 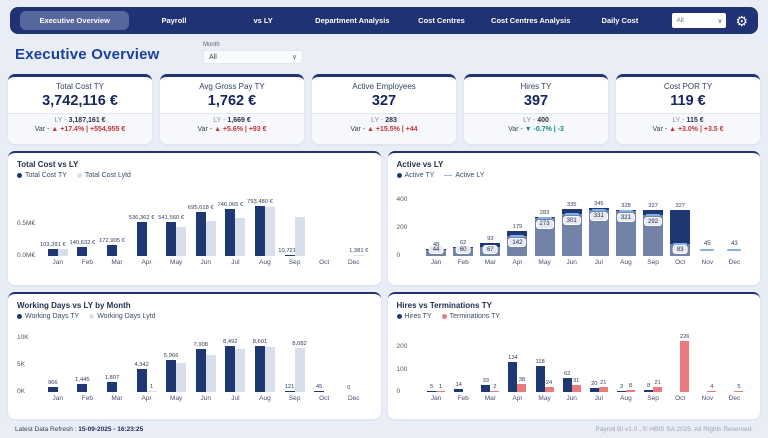 I want to click on bar: 38, so click(x=522, y=384).